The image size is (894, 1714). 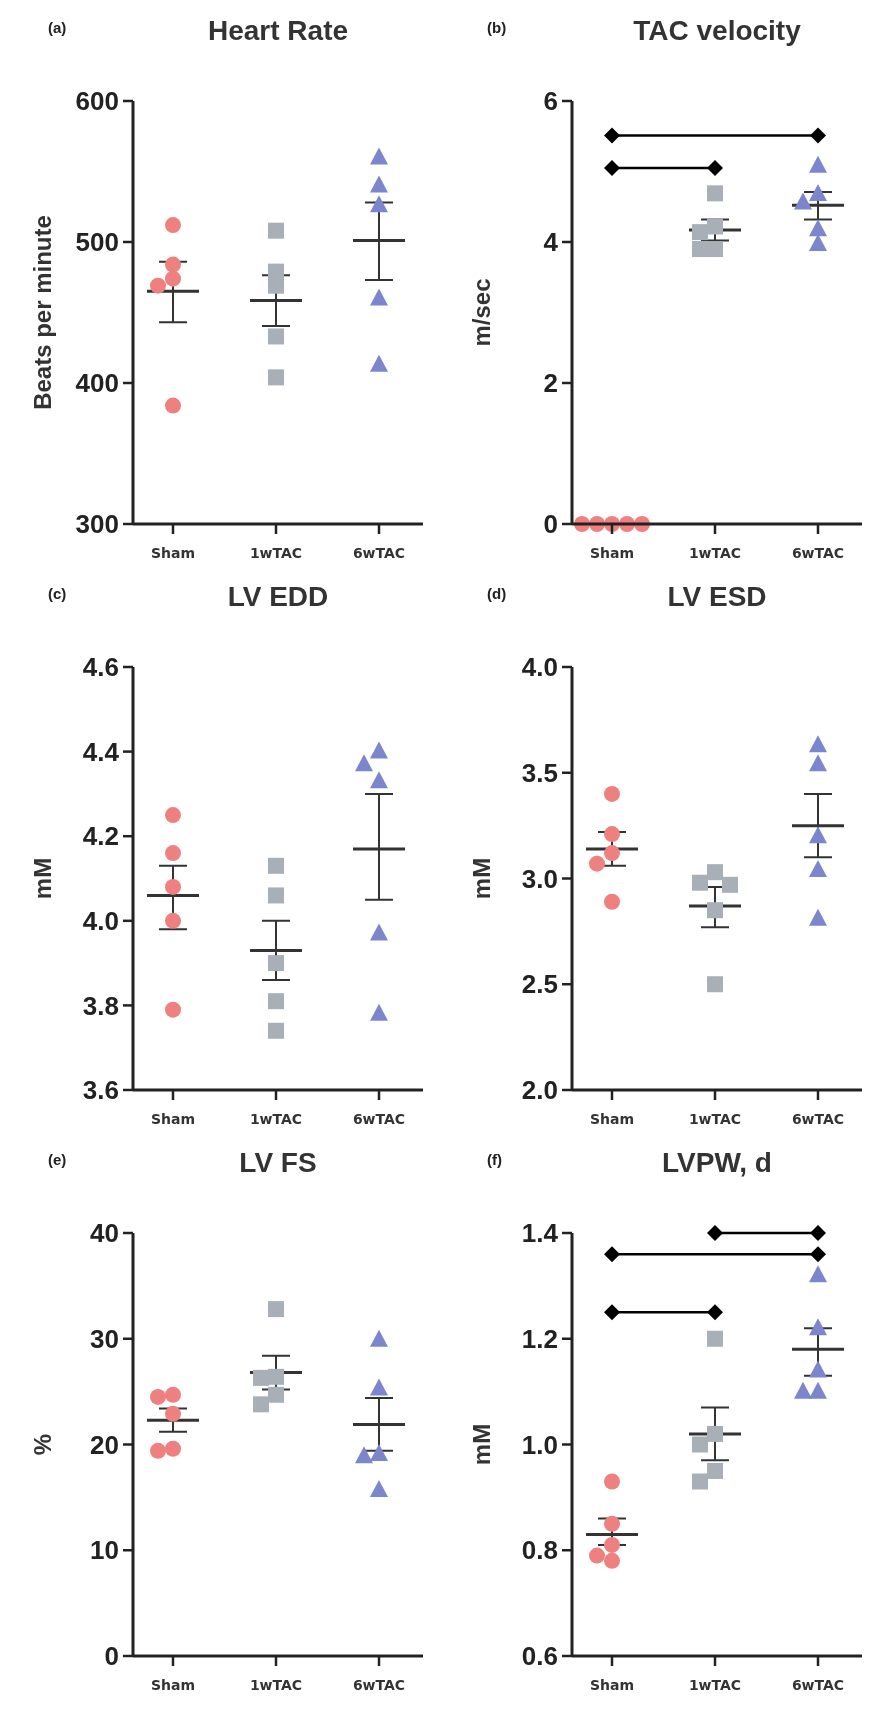 I want to click on y-tick-label: 0.8, so click(x=539, y=1550).